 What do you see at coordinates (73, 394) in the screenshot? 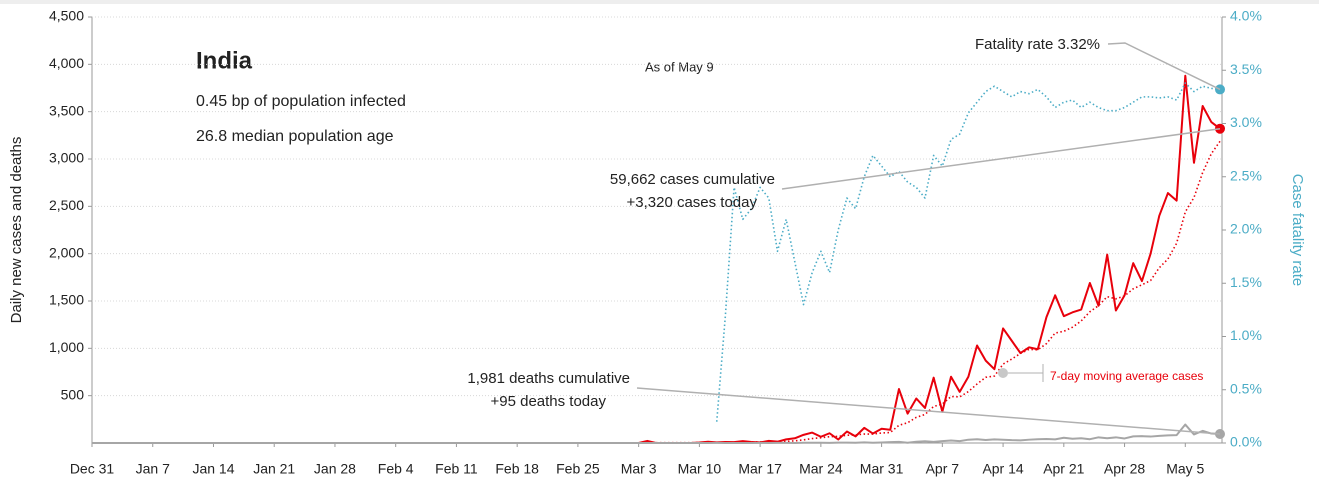
I see `y-tick-label: 500` at bounding box center [73, 394].